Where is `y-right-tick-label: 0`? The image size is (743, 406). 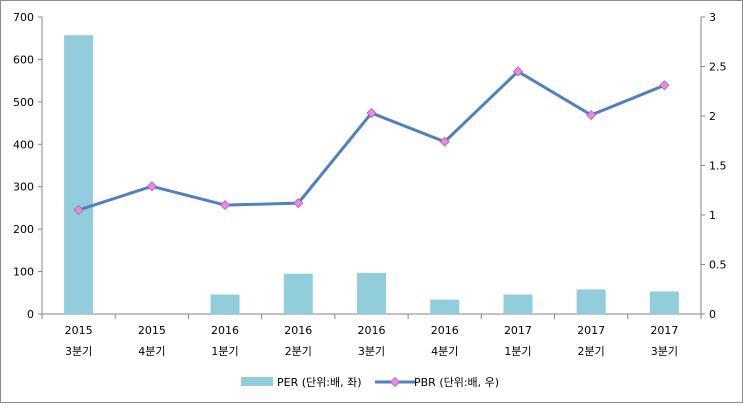
y-right-tick-label: 0 is located at coordinates (712, 314).